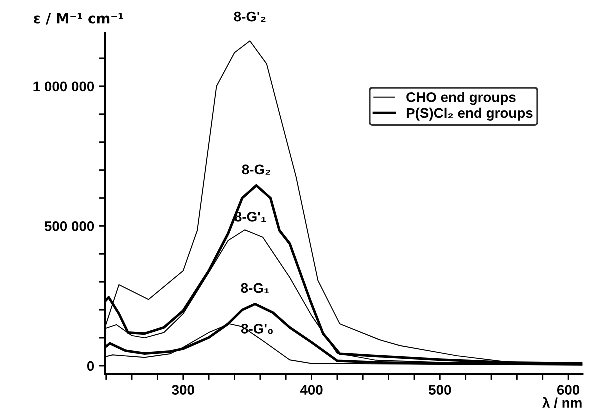  Describe the element at coordinates (79, 19) in the screenshot. I see `y-axis-title: ε / M⁻¹ cm⁻¹` at that location.